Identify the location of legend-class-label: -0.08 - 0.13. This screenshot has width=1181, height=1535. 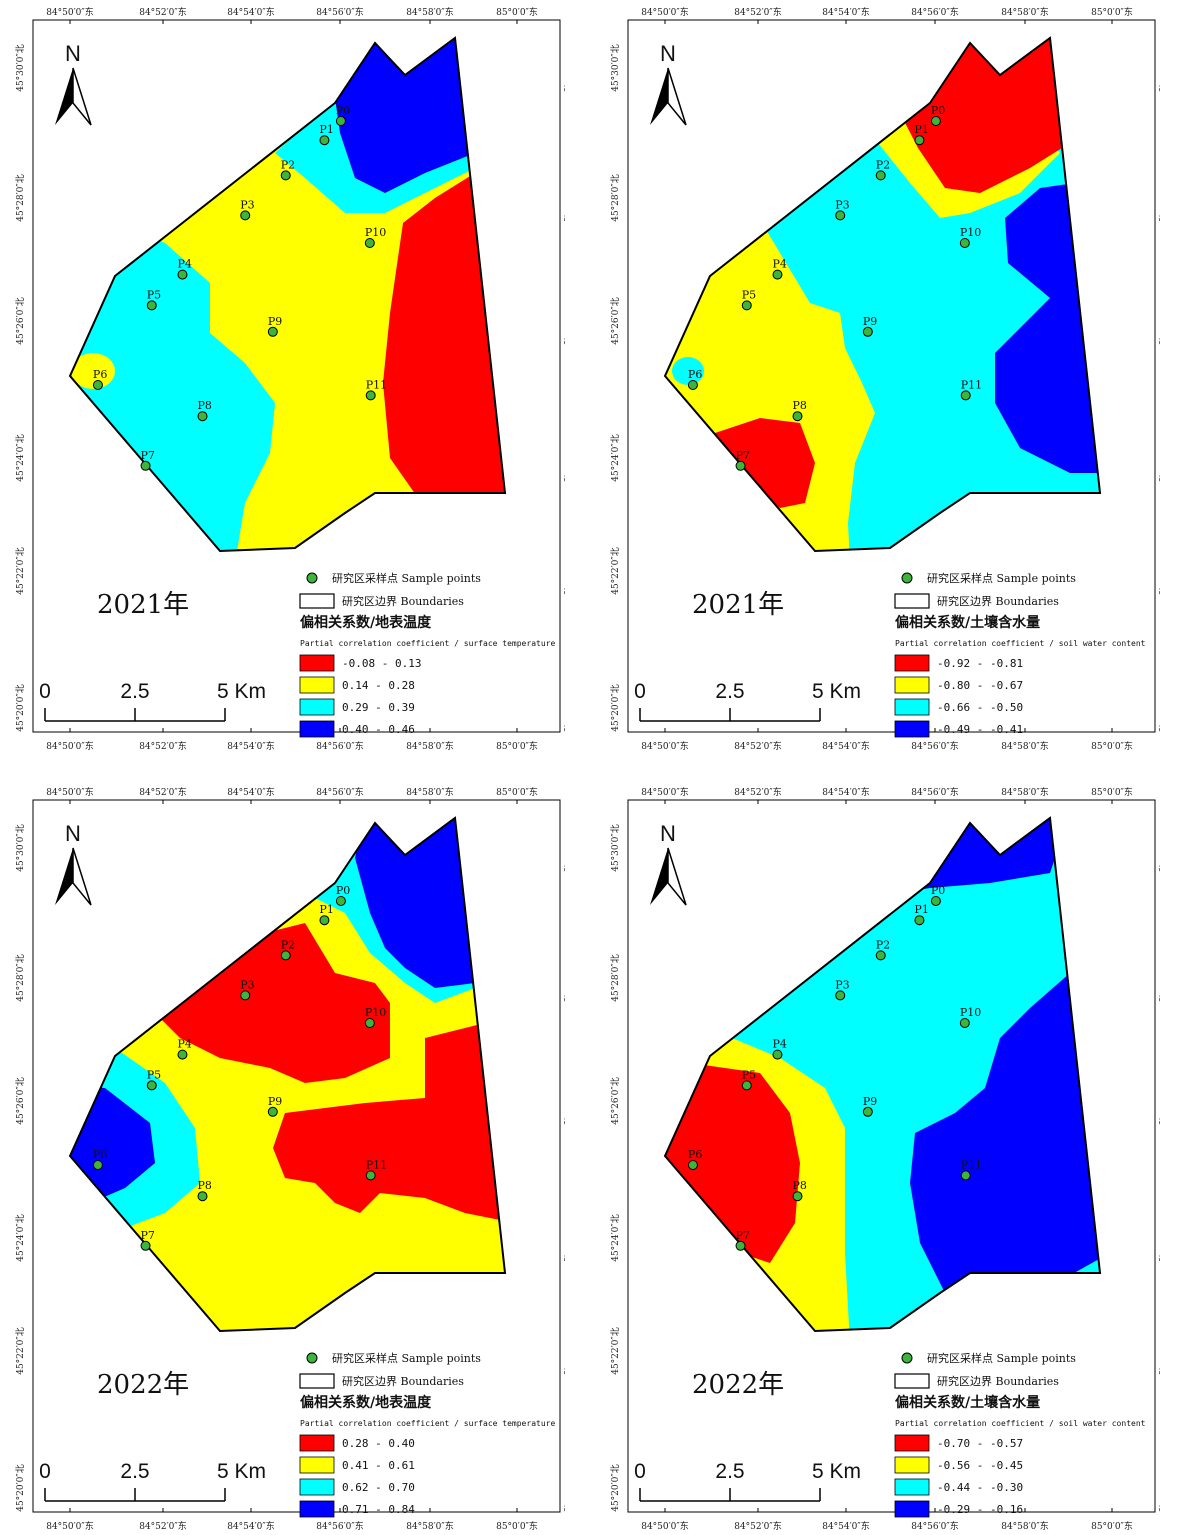
(381, 663).